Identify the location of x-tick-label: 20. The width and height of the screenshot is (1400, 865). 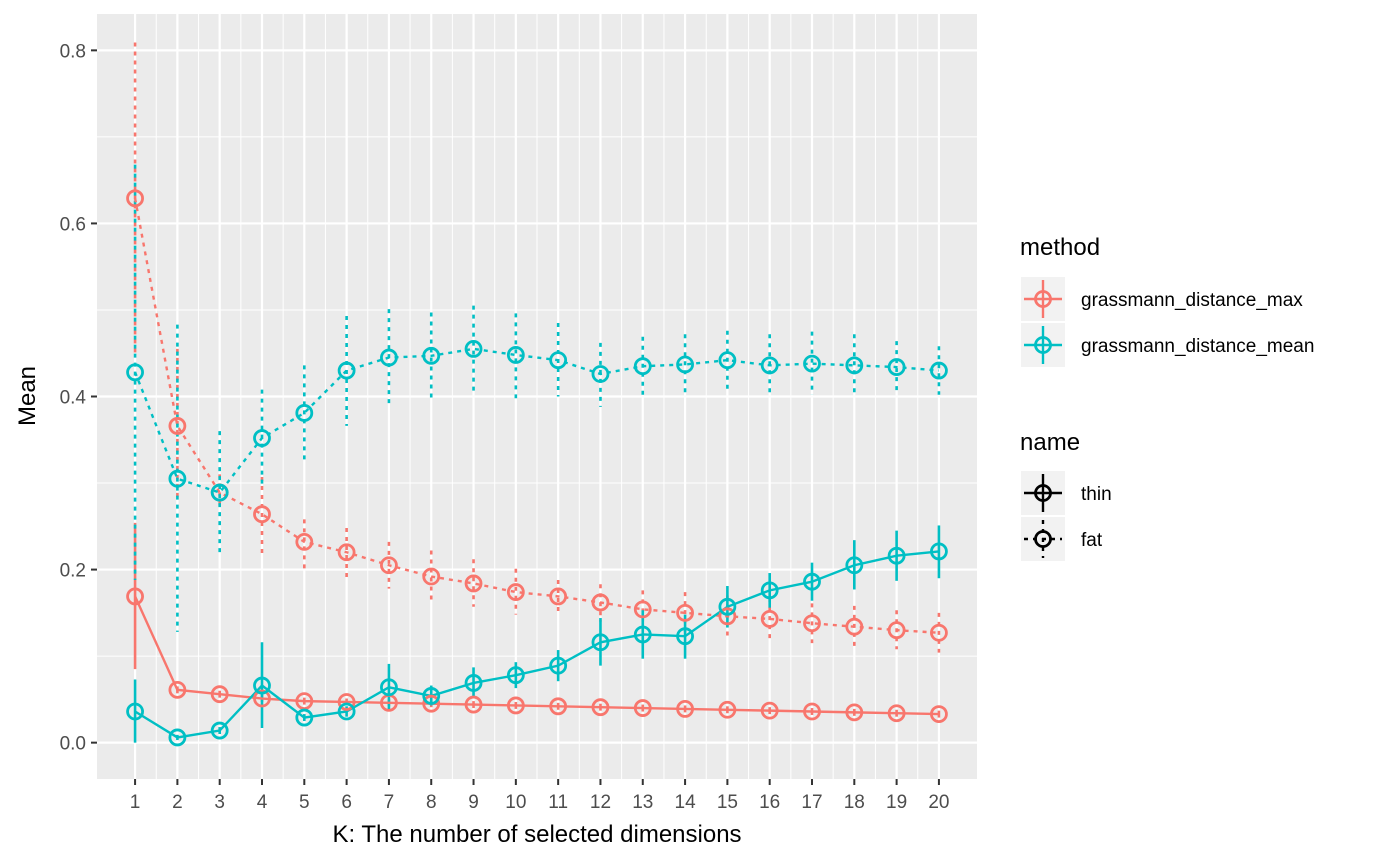
(938, 802).